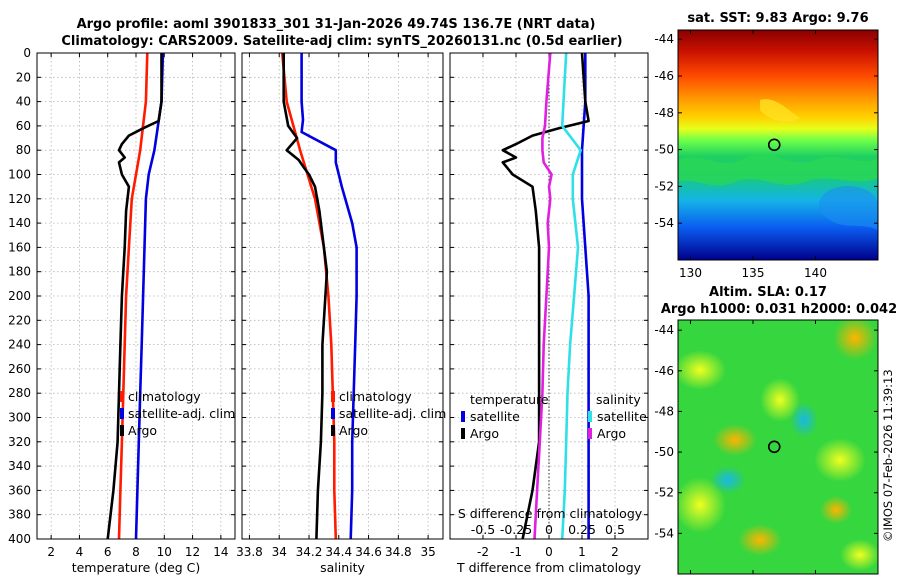  What do you see at coordinates (342, 567) in the screenshot?
I see `salinity-xlabel: salinity` at bounding box center [342, 567].